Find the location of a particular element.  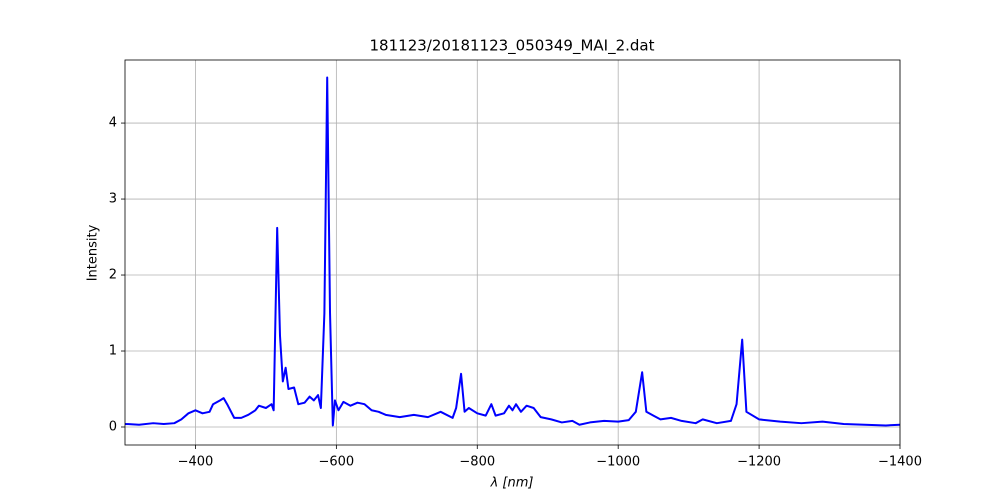

x-tick-label: −600 is located at coordinates (337, 462).